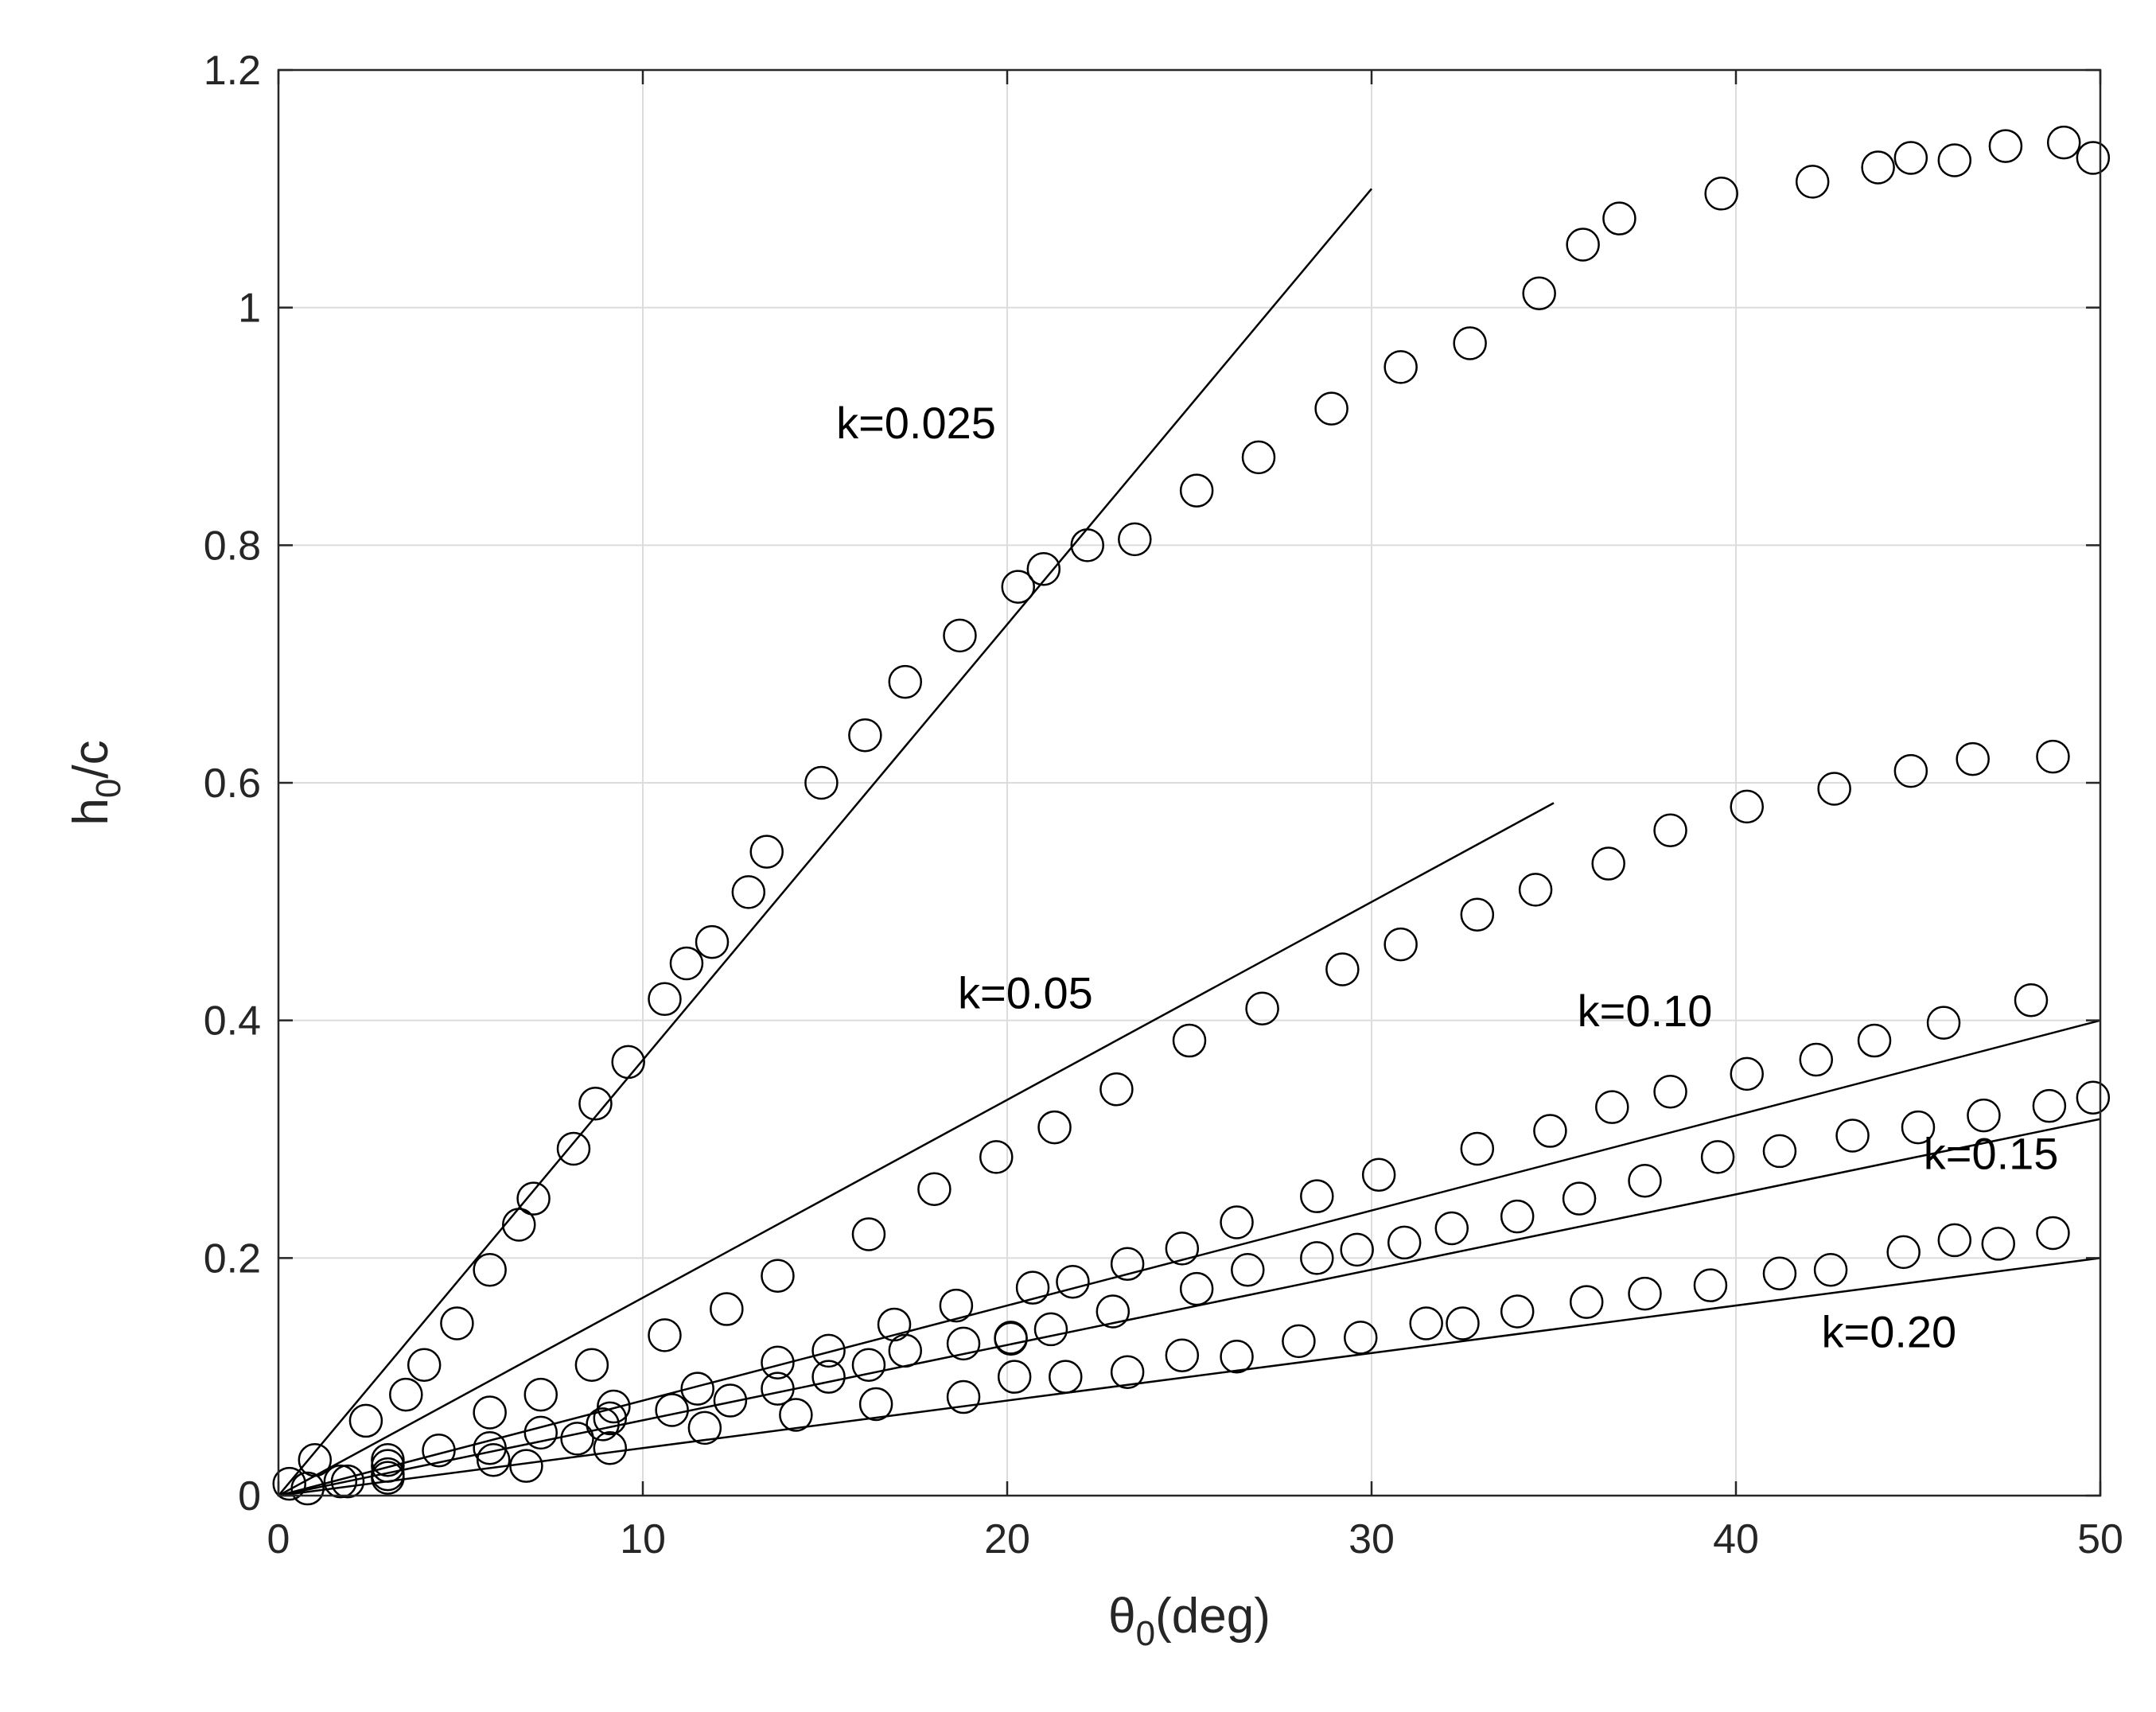  What do you see at coordinates (1025, 993) in the screenshot?
I see `series-label: k=0.05` at bounding box center [1025, 993].